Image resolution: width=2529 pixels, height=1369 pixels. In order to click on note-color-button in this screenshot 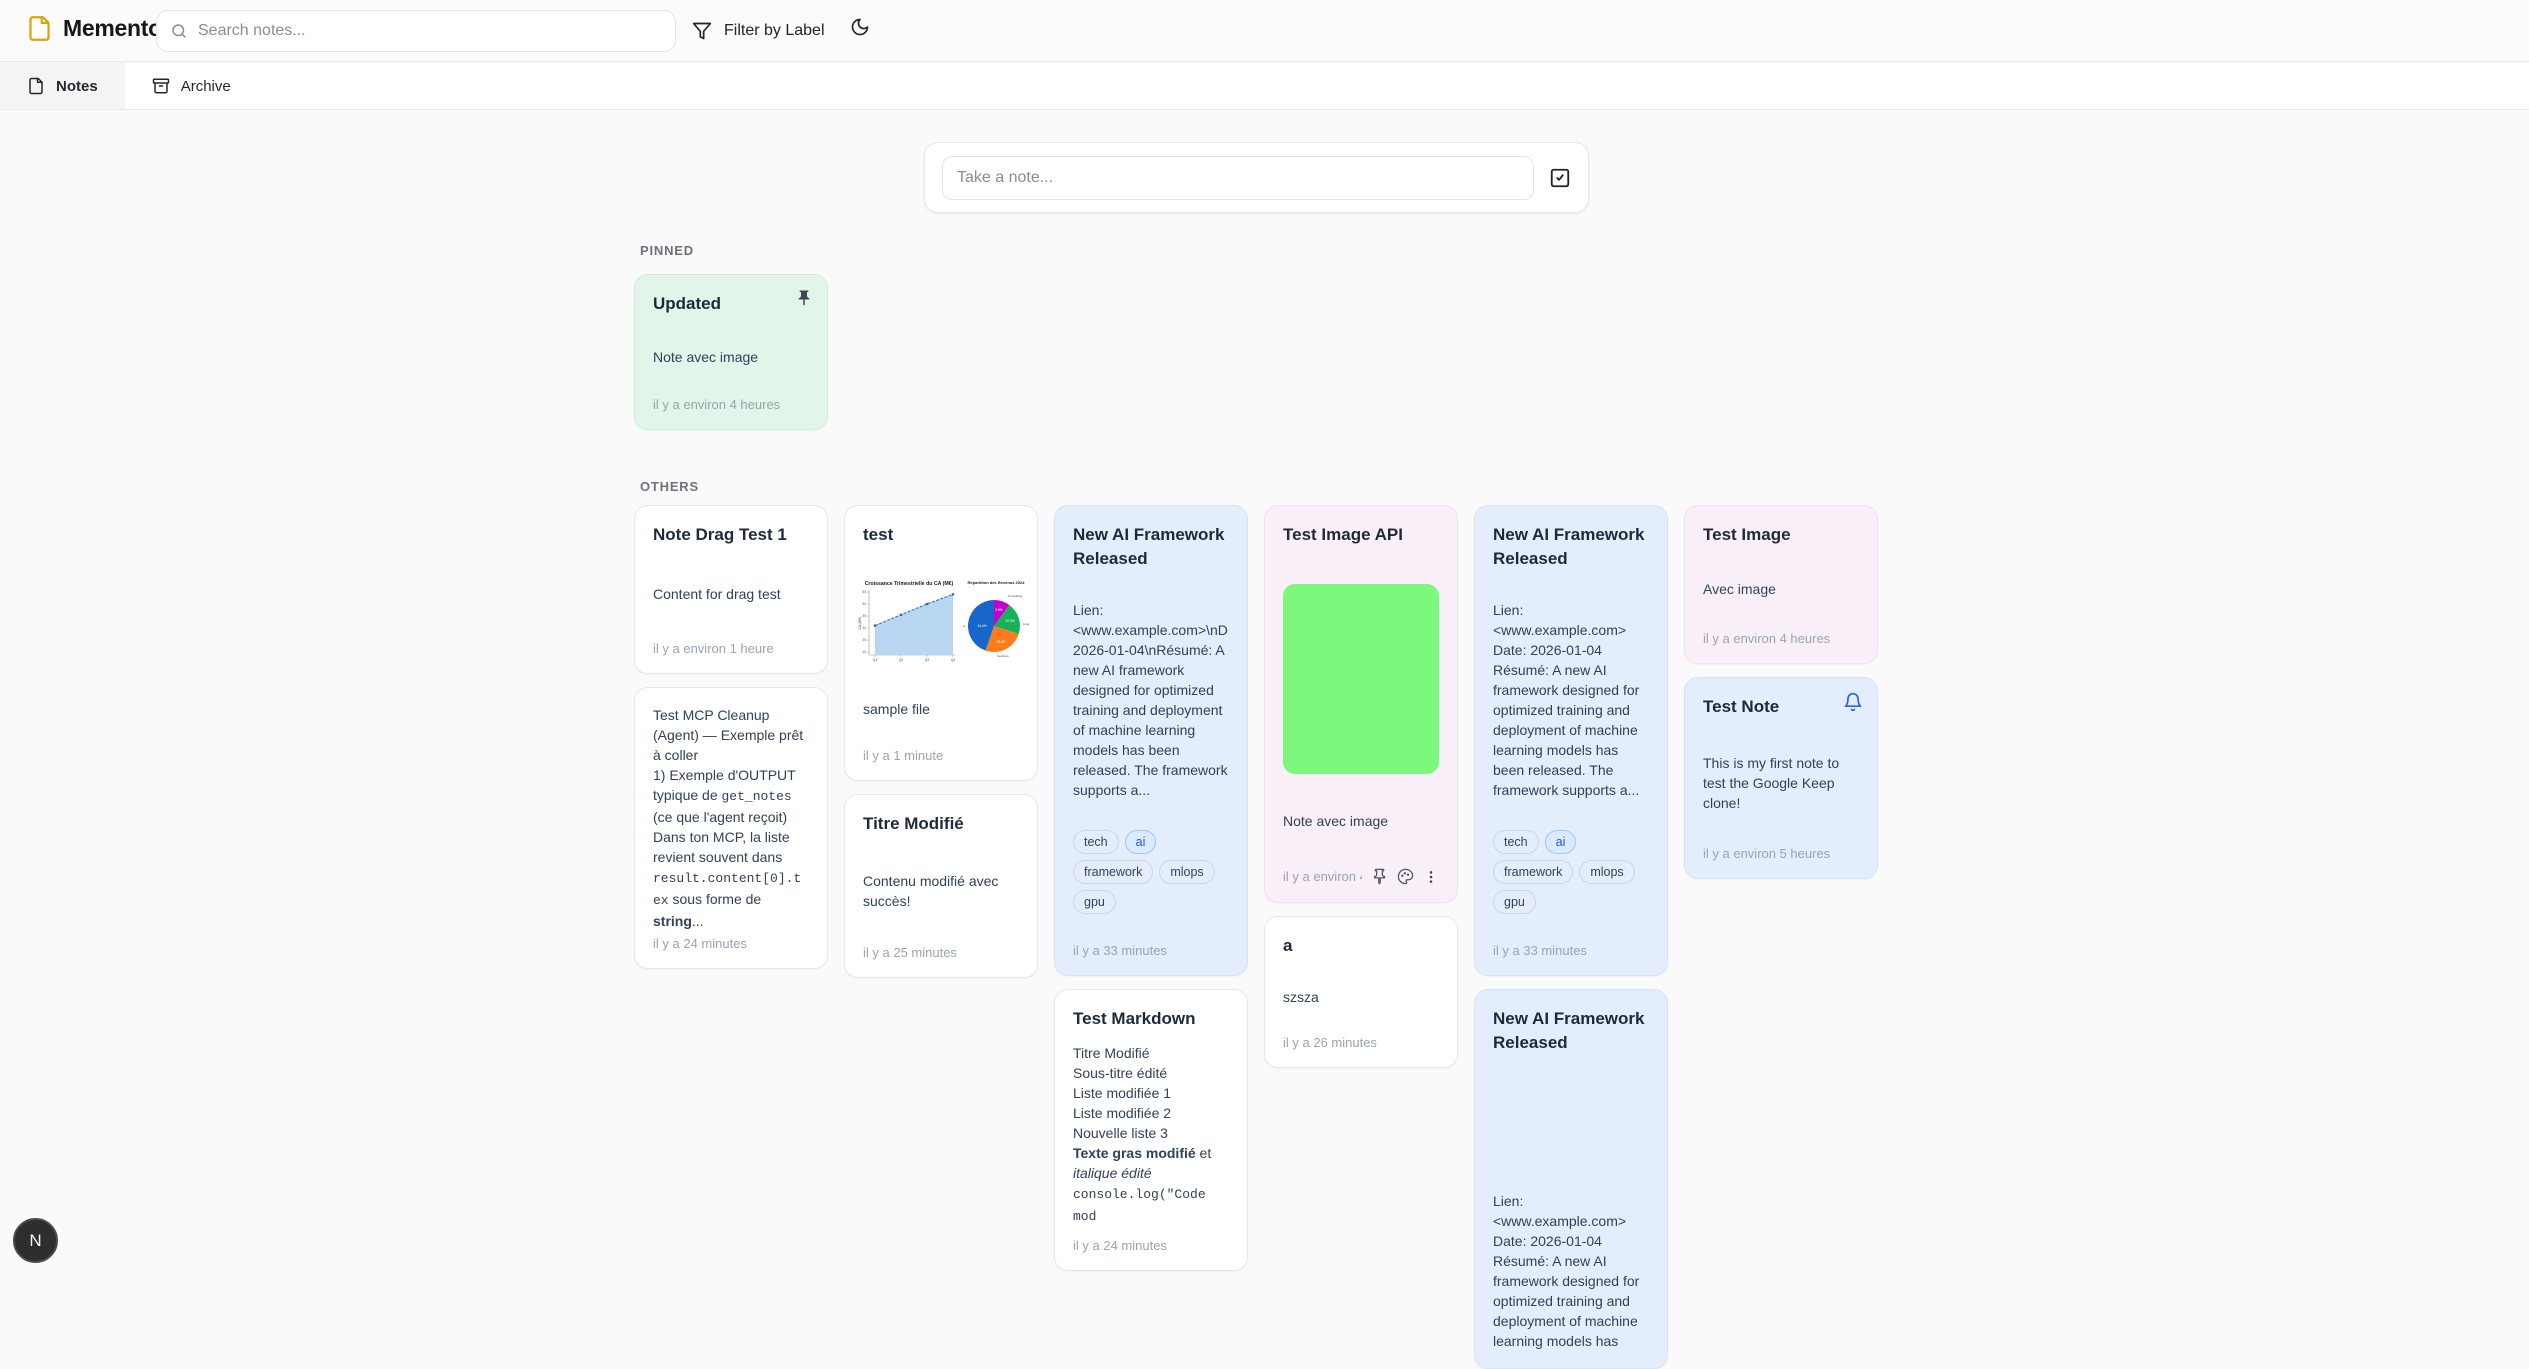, I will do `click(1405, 876)`.